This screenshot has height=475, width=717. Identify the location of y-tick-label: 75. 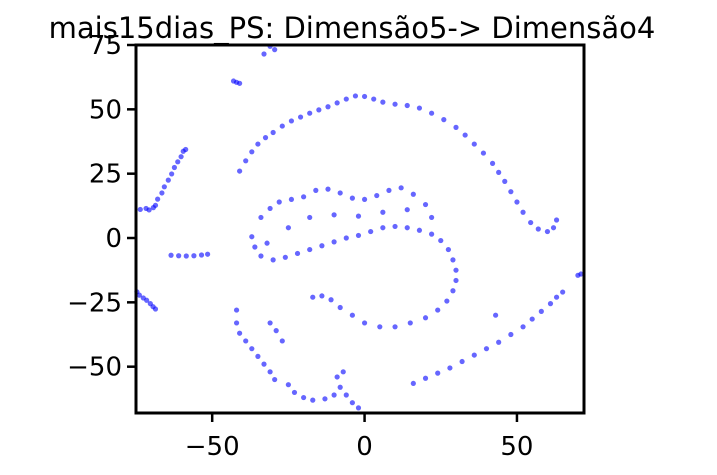
(105, 46).